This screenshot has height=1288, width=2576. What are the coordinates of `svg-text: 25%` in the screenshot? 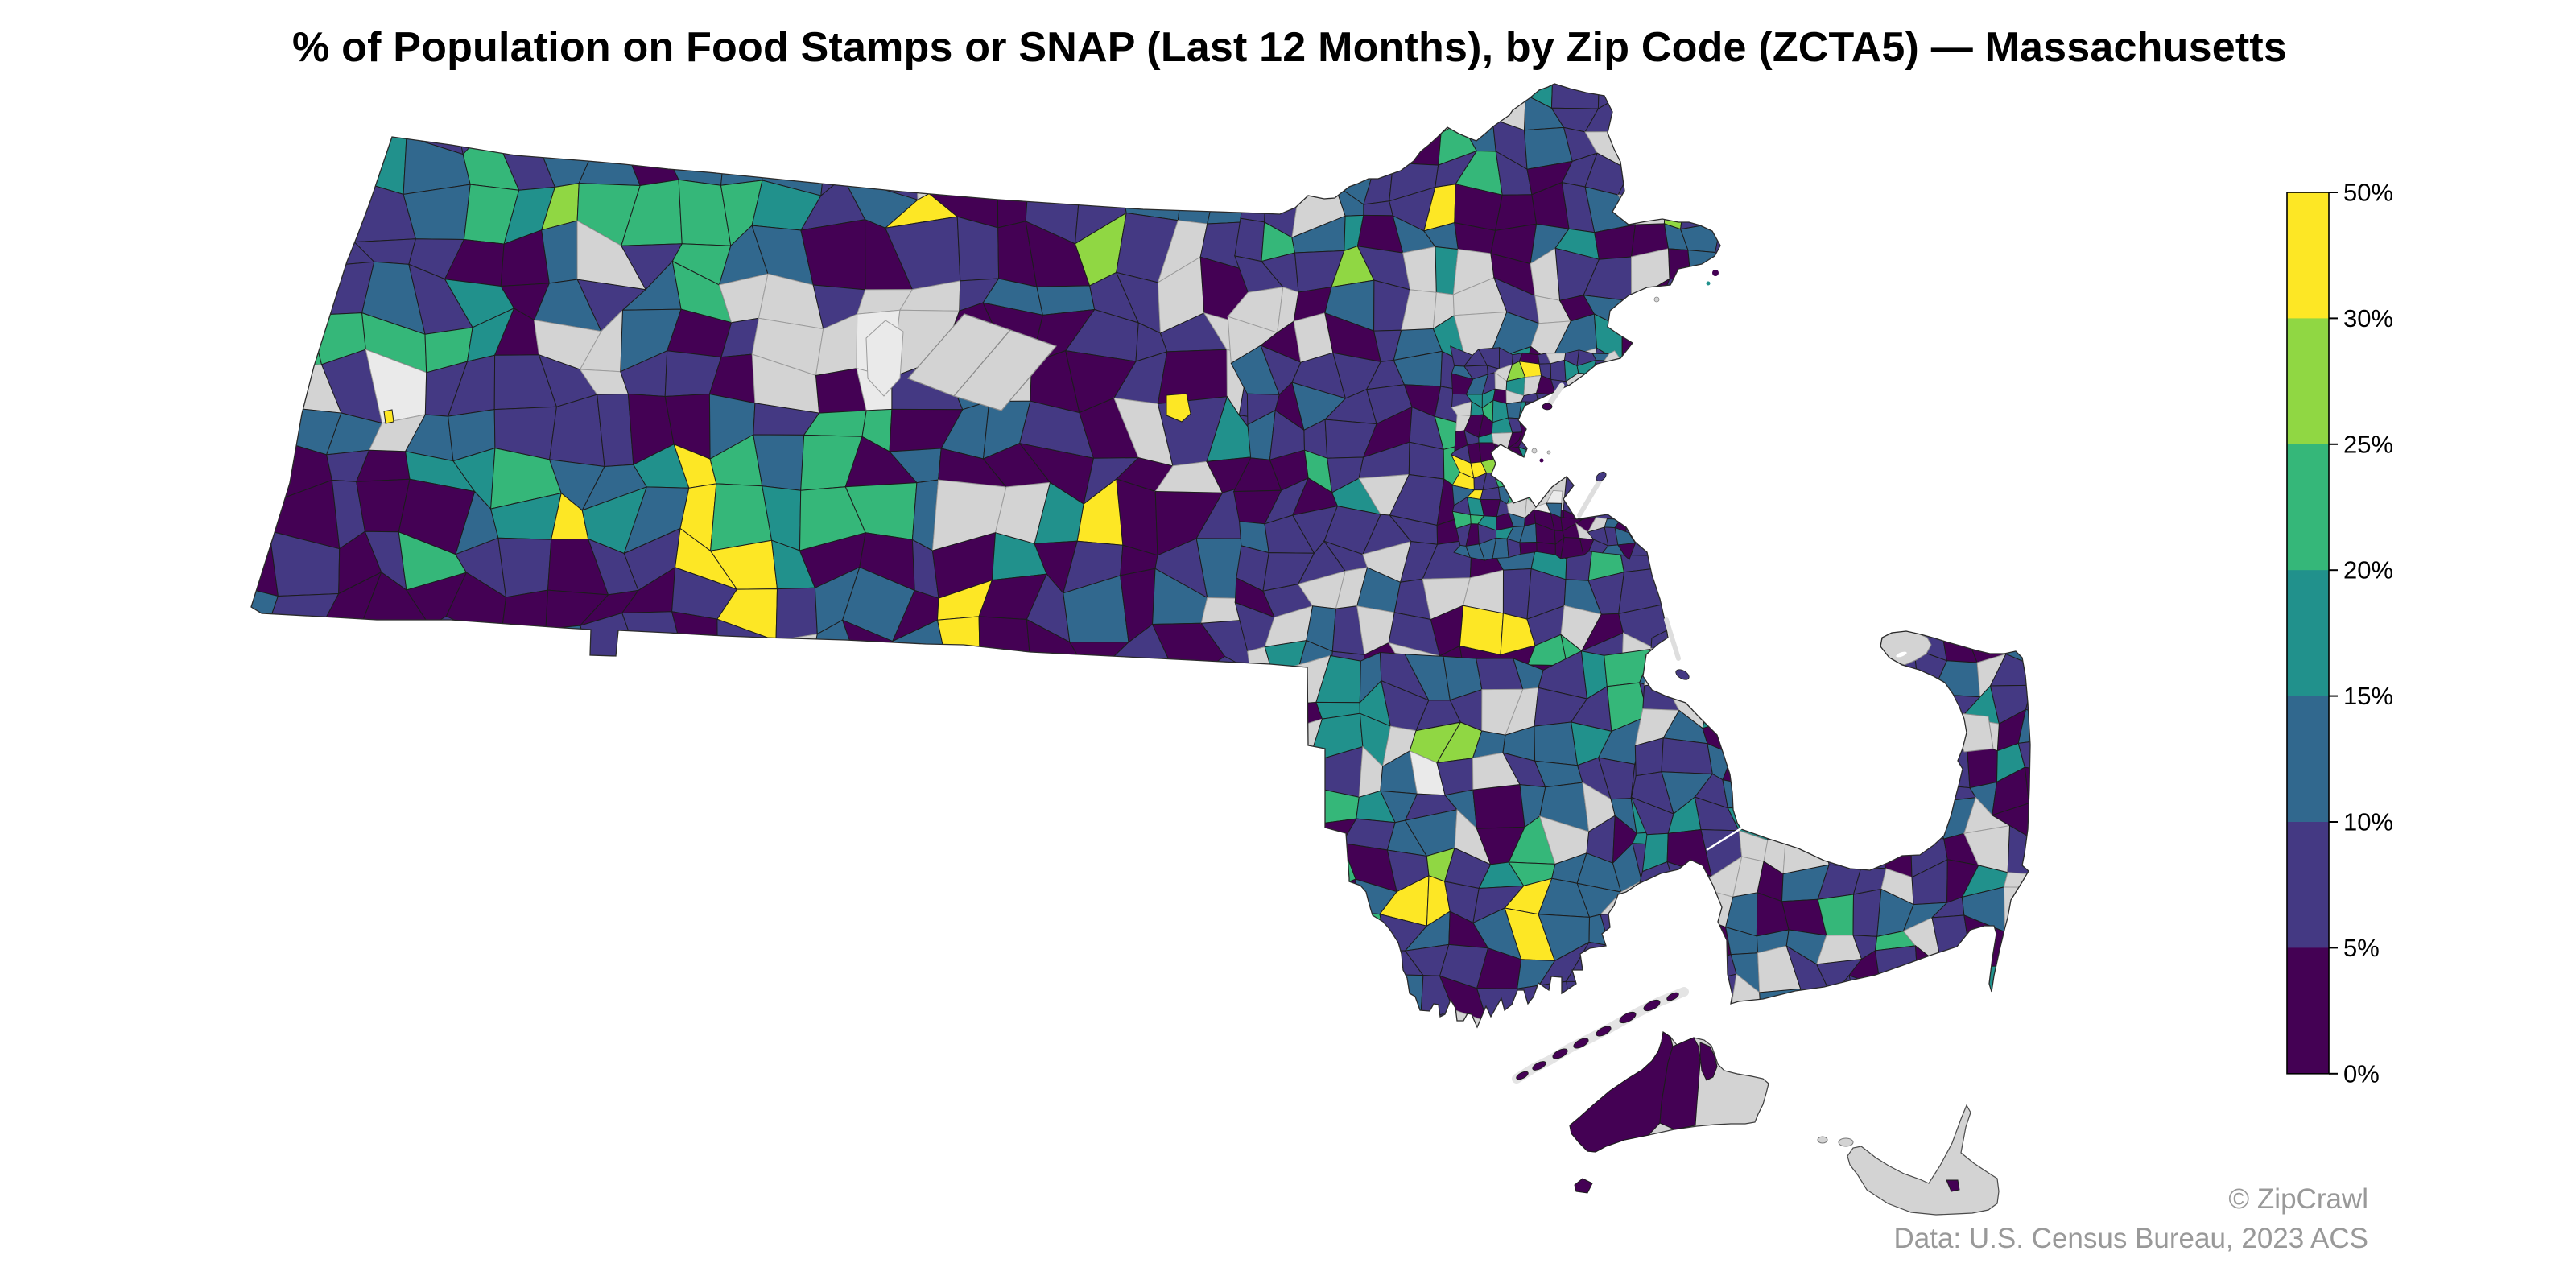 It's located at (2368, 444).